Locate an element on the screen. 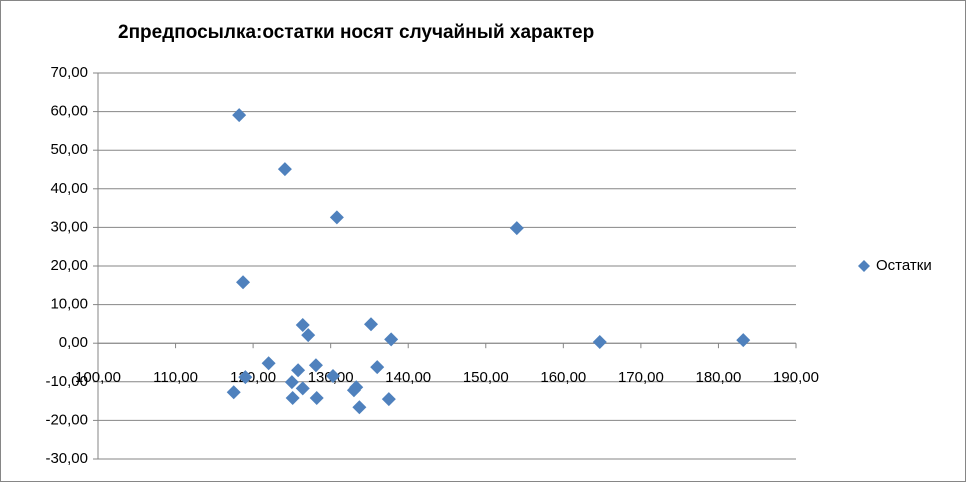  y-tick-label: 20,00 is located at coordinates (69, 265).